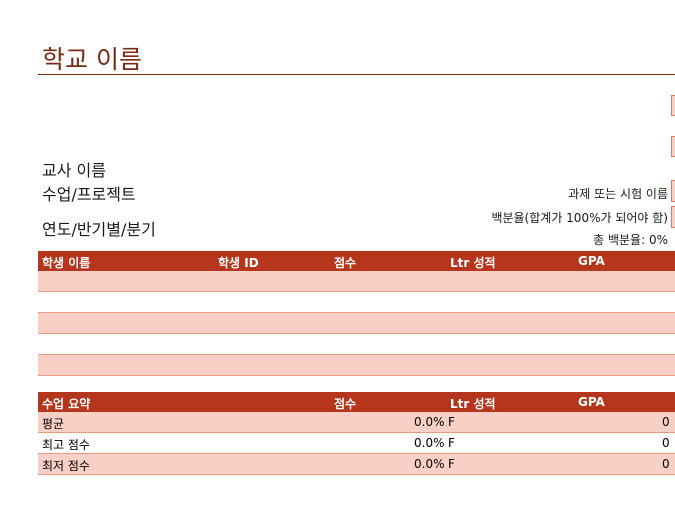 The height and width of the screenshot is (520, 675). Describe the element at coordinates (66, 404) in the screenshot. I see `col-class-summary: 수업 요약` at that location.